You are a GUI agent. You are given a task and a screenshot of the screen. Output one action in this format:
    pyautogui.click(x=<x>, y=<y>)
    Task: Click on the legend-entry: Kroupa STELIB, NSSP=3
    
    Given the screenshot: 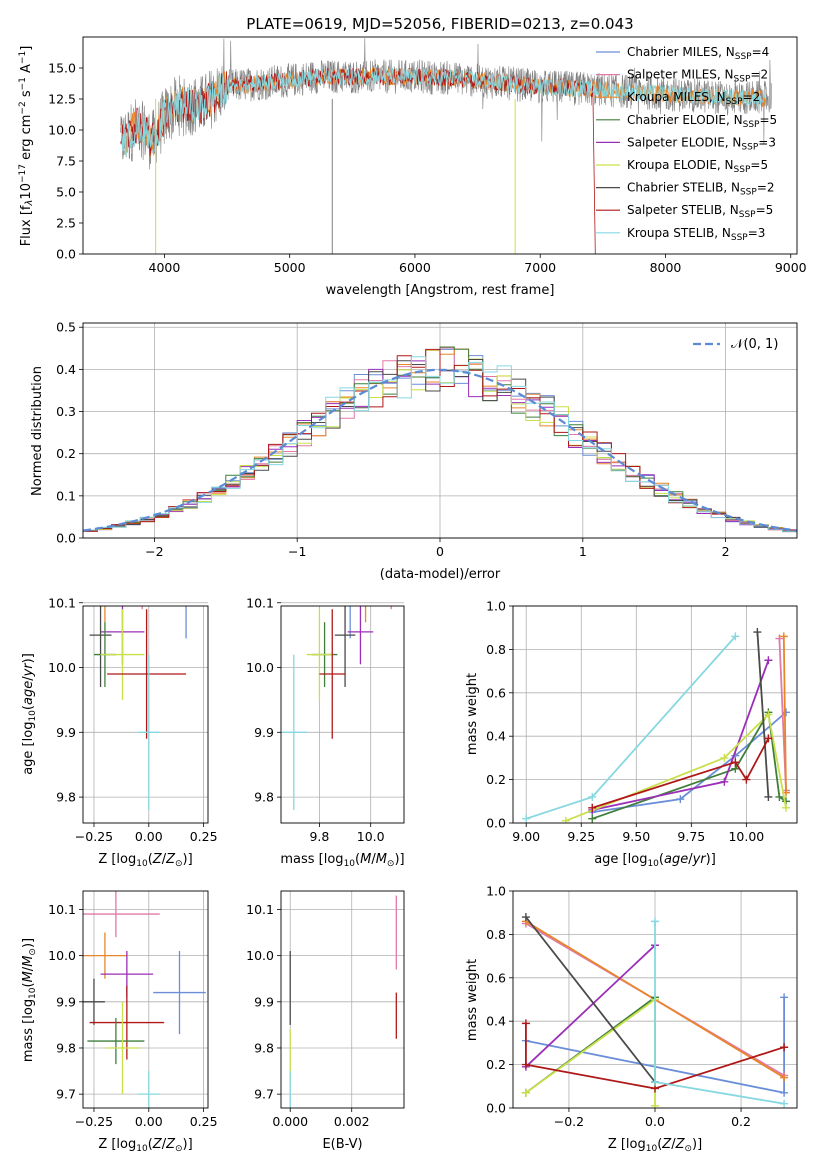 What is the action you would take?
    pyautogui.click(x=696, y=234)
    